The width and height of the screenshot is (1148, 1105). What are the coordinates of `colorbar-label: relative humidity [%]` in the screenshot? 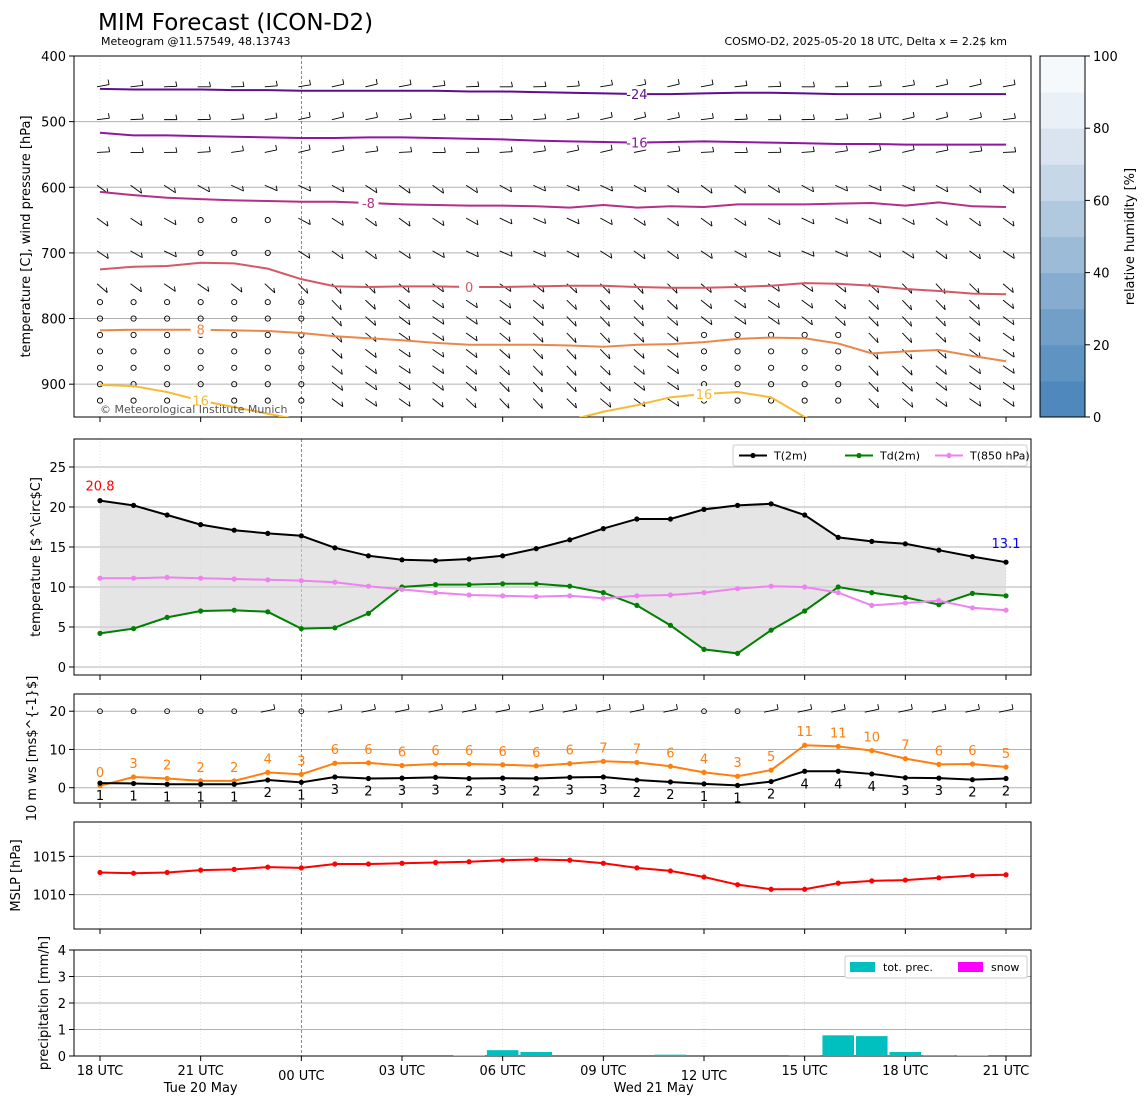 It's located at (1130, 236).